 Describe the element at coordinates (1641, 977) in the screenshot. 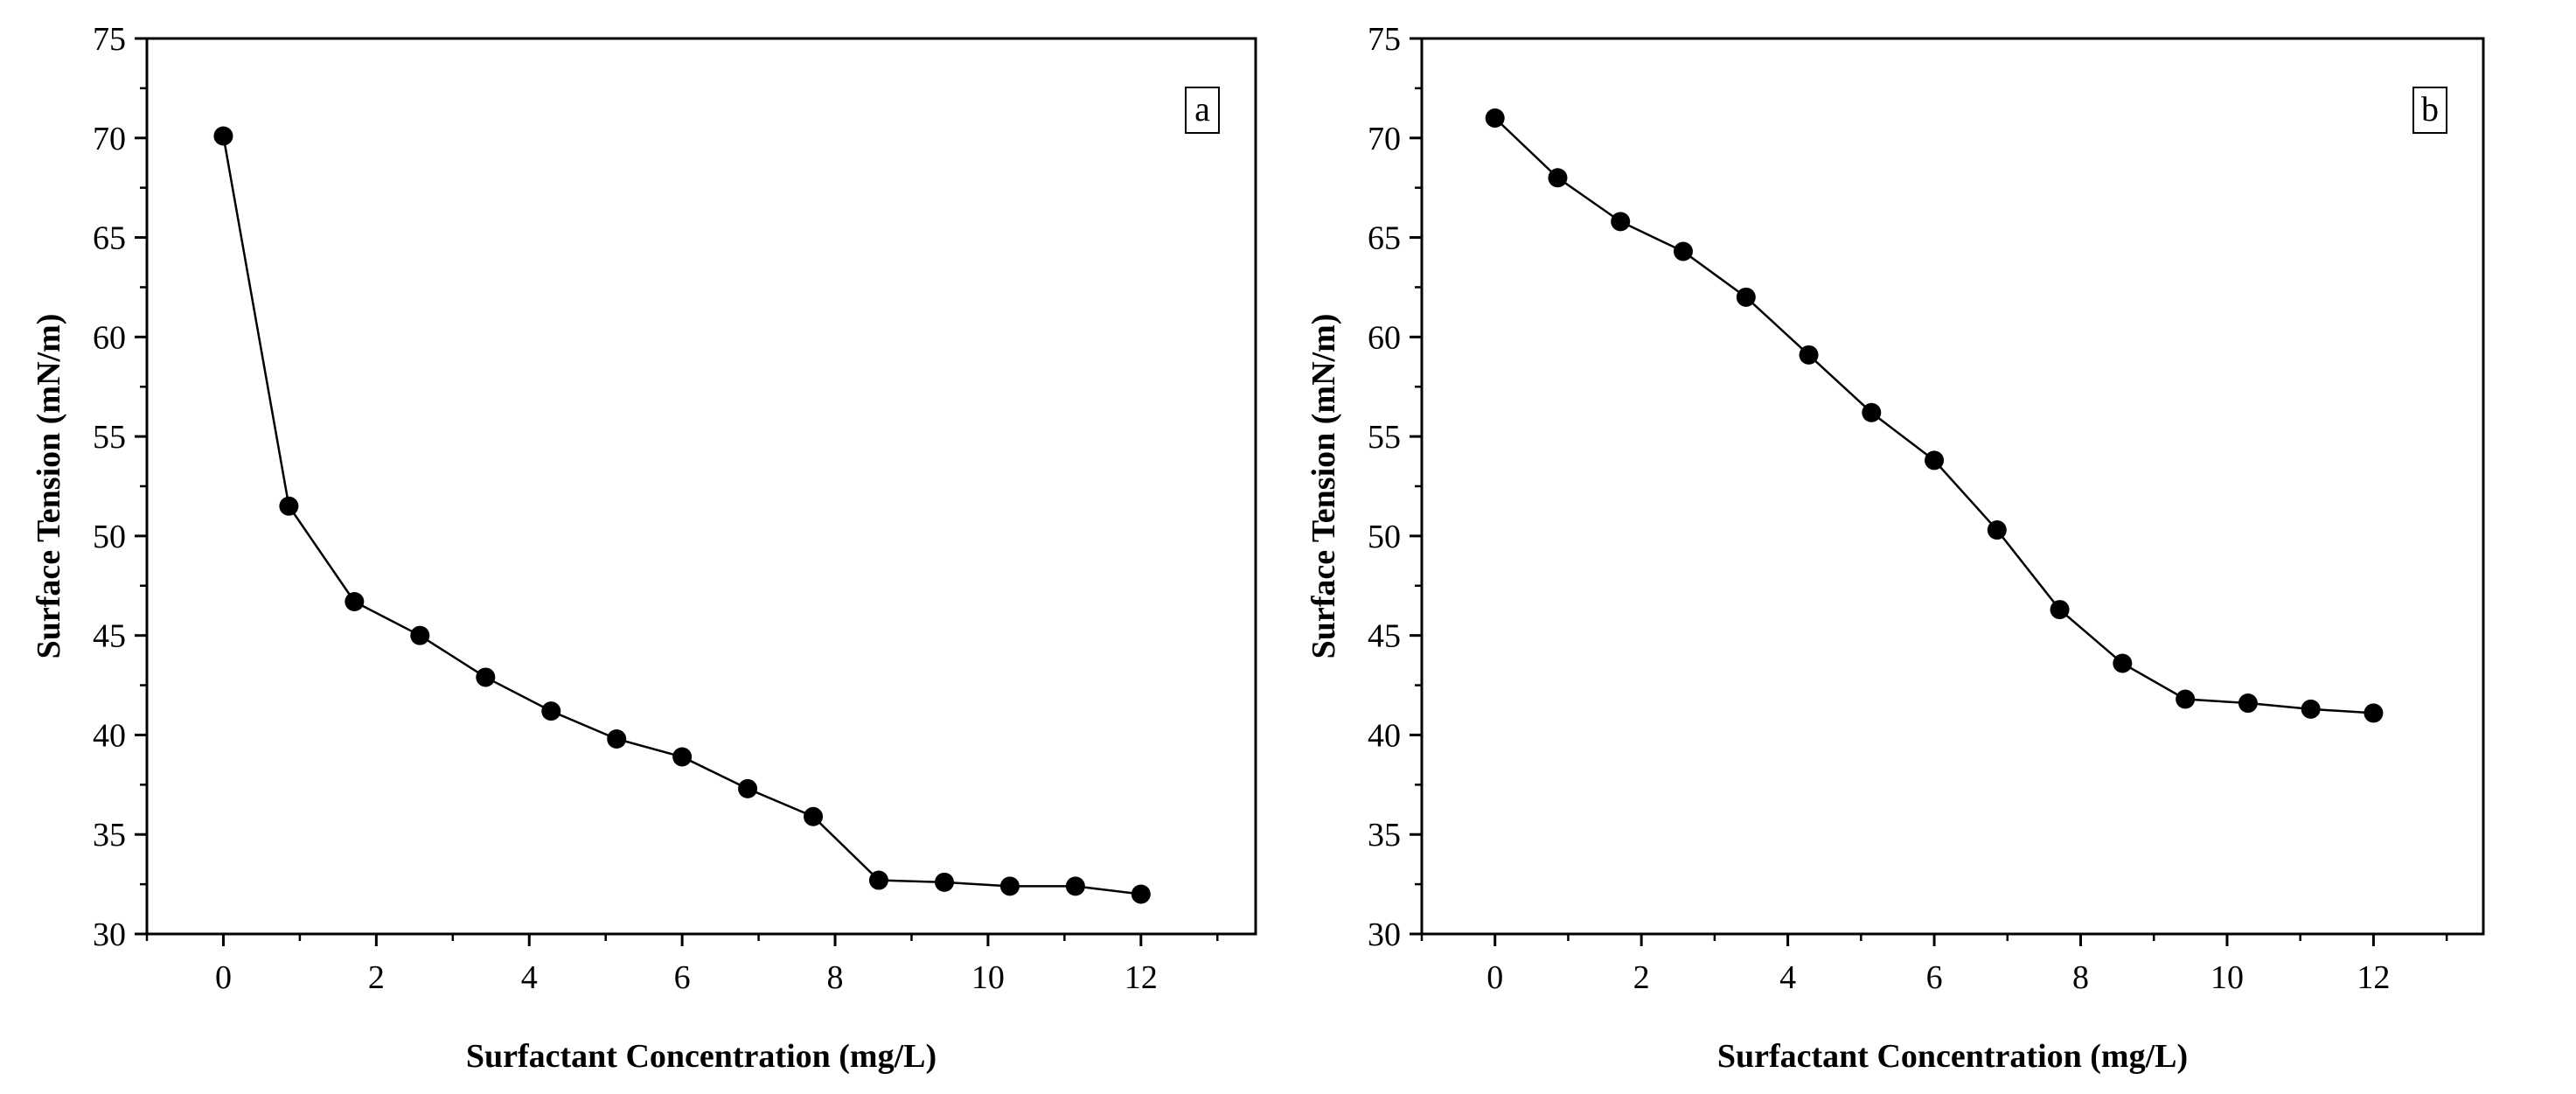

I see `panel-b-x-tick-label: 2` at that location.